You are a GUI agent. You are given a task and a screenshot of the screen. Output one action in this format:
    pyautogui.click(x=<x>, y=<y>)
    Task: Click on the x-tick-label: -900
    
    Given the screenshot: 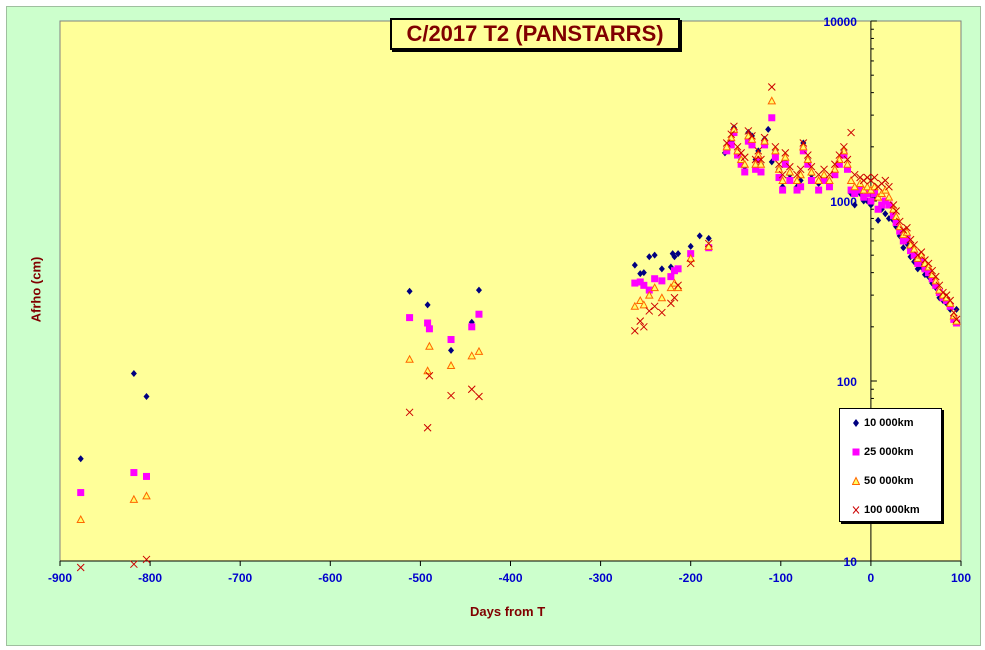 What is the action you would take?
    pyautogui.click(x=60, y=578)
    